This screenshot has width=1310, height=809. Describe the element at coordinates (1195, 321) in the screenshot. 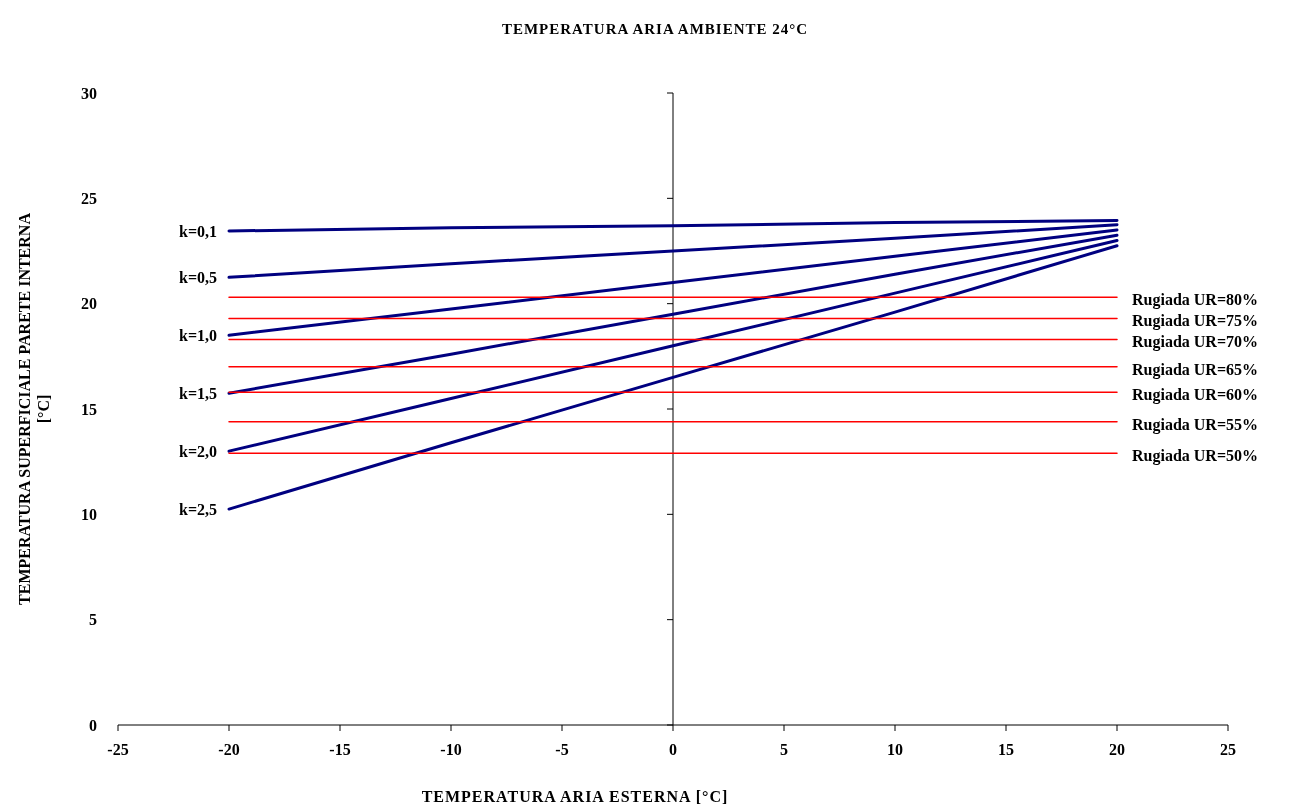

I see `series-label: Rugiada UR=75%` at that location.